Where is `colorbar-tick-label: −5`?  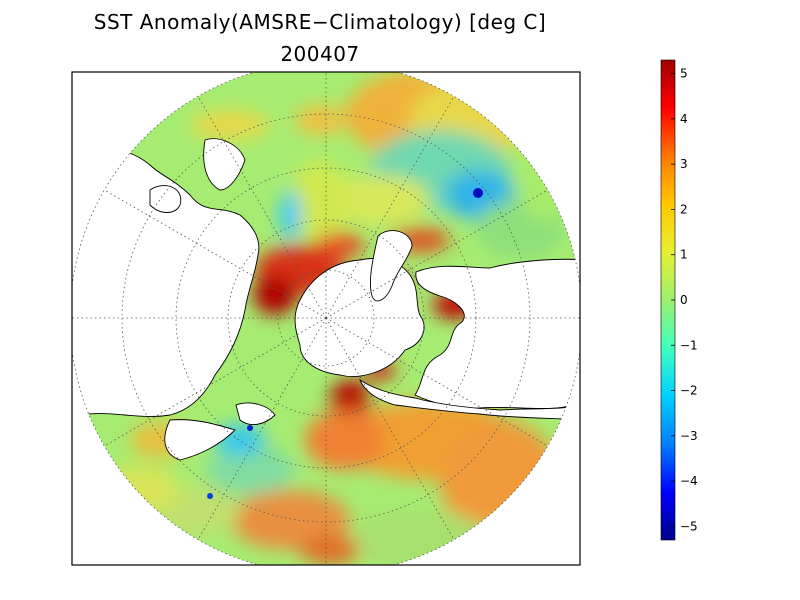 colorbar-tick-label: −5 is located at coordinates (689, 526).